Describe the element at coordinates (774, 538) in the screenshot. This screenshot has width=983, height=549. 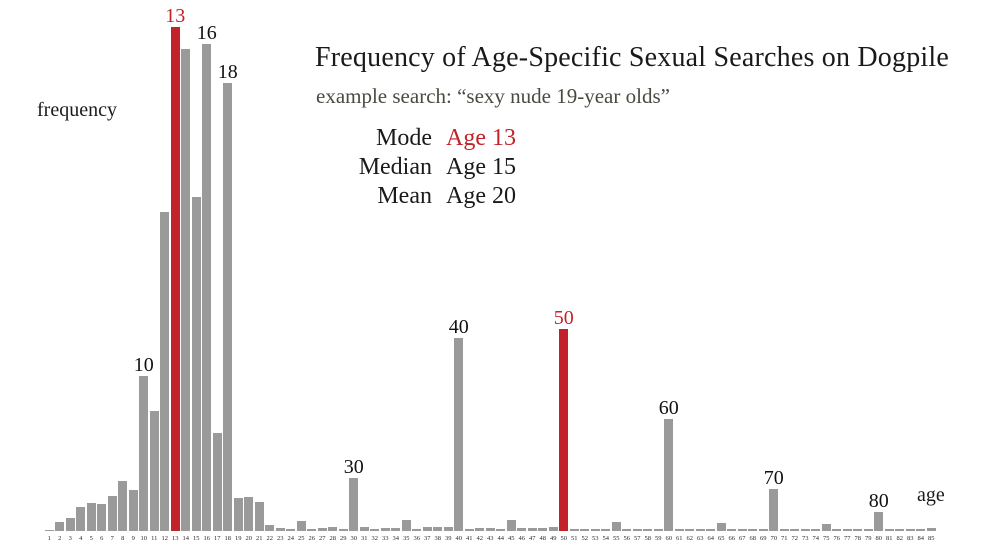
I see `x-tick-70: 70` at that location.